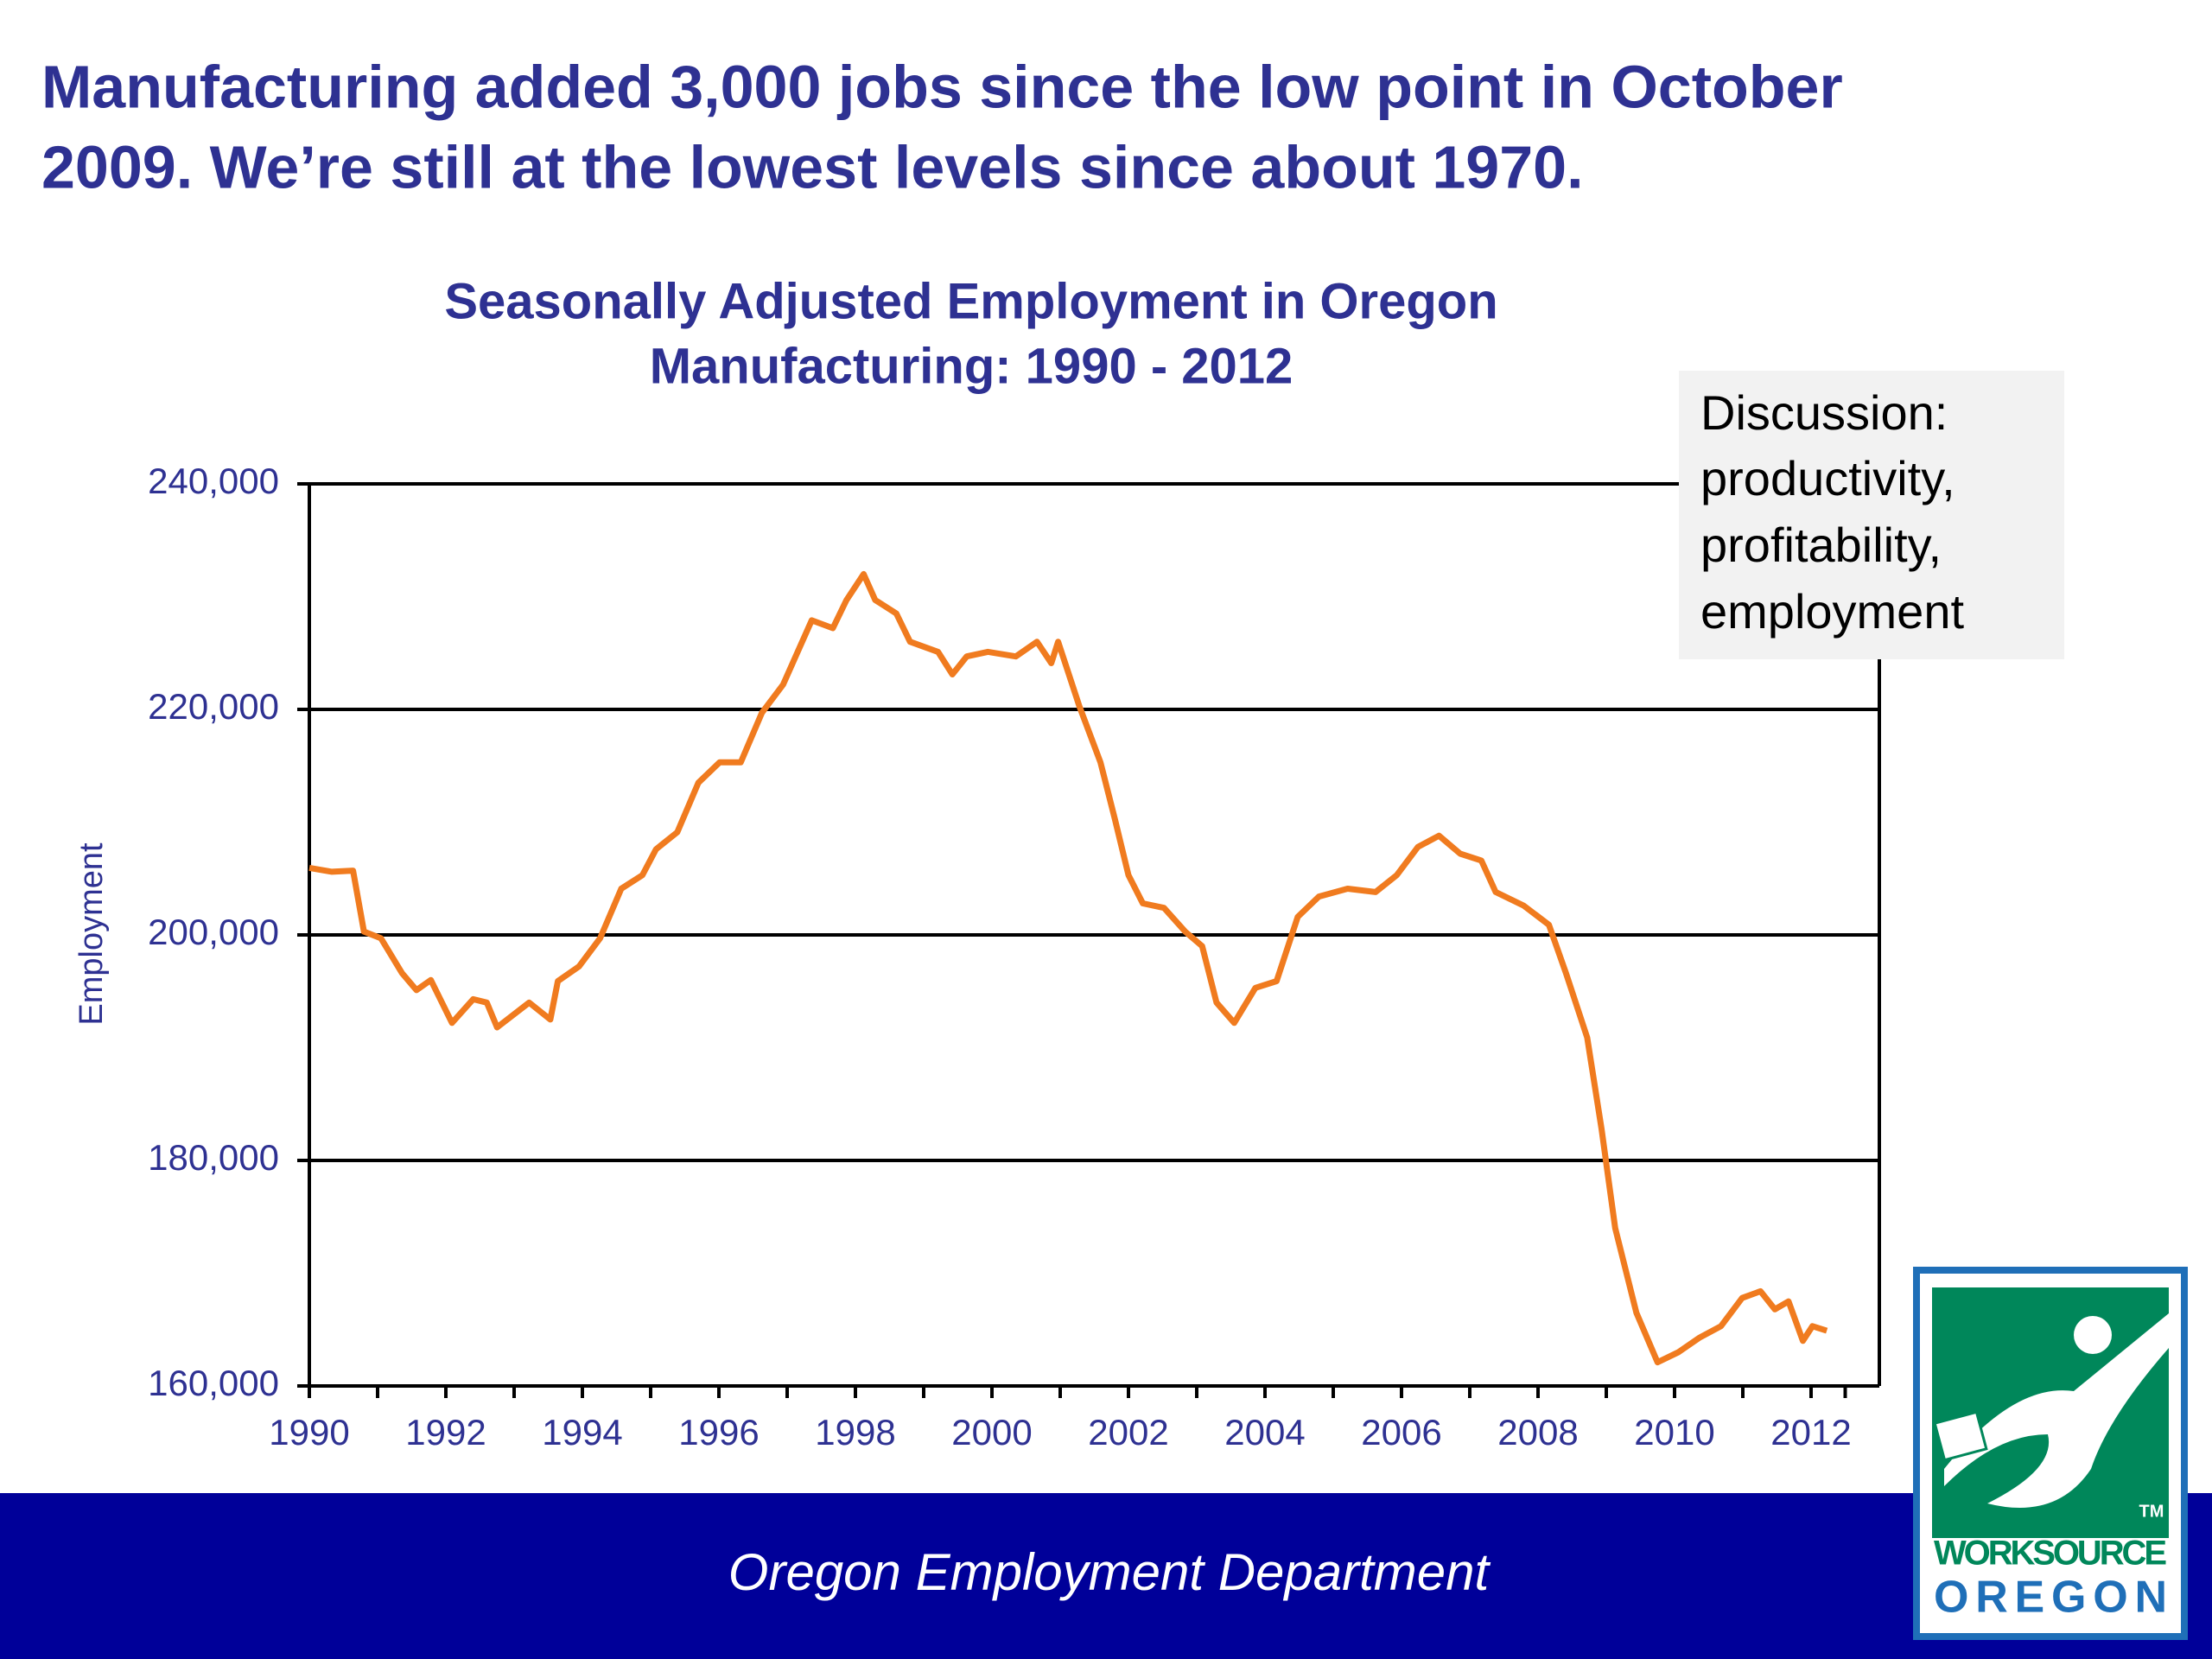 This screenshot has height=1659, width=2212. What do you see at coordinates (2093, 1335) in the screenshot?
I see `logo-head` at bounding box center [2093, 1335].